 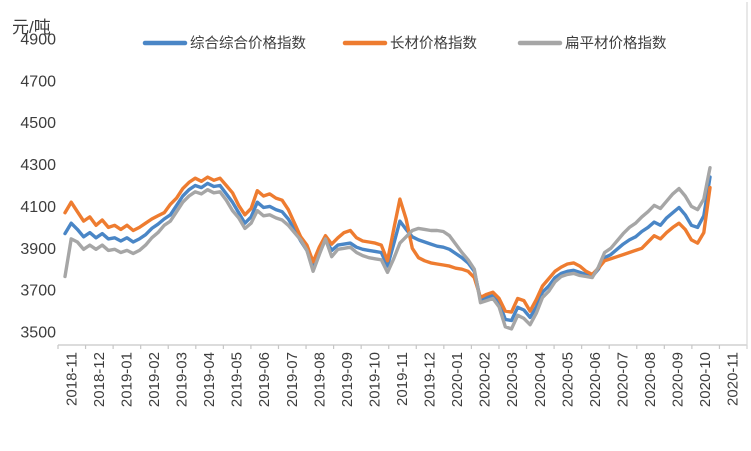 I want to click on legend-label: 长材价格指数, so click(x=433, y=43).